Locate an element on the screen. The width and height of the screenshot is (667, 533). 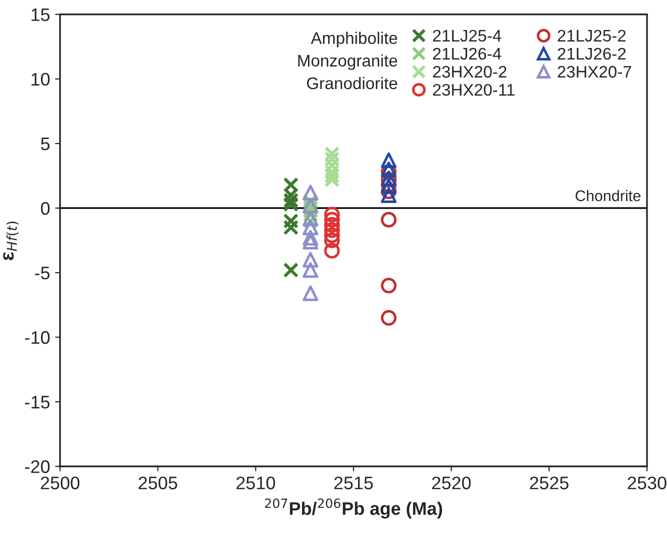
legend-label: 23HX20-2 is located at coordinates (469, 72).